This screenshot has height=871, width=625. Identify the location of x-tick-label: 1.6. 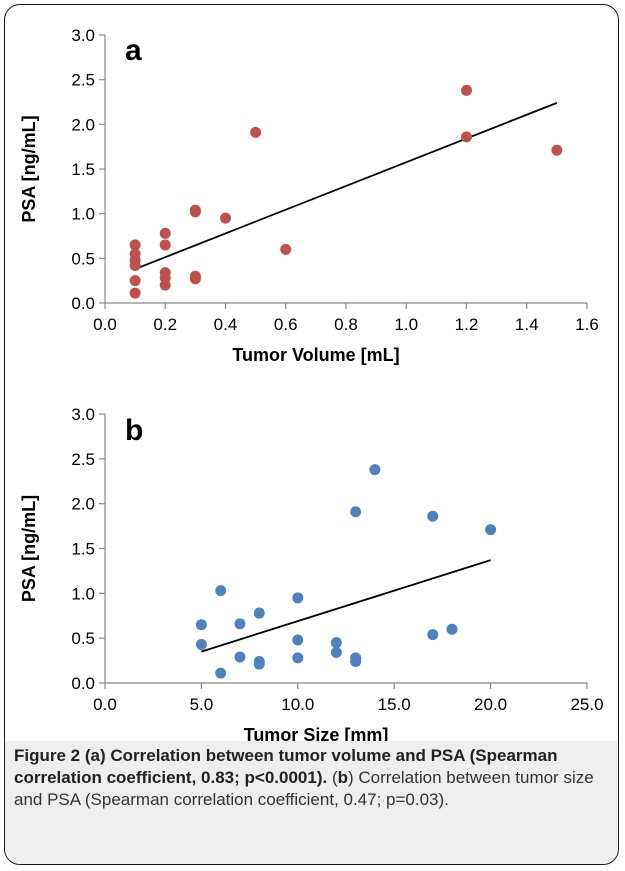
(587, 324).